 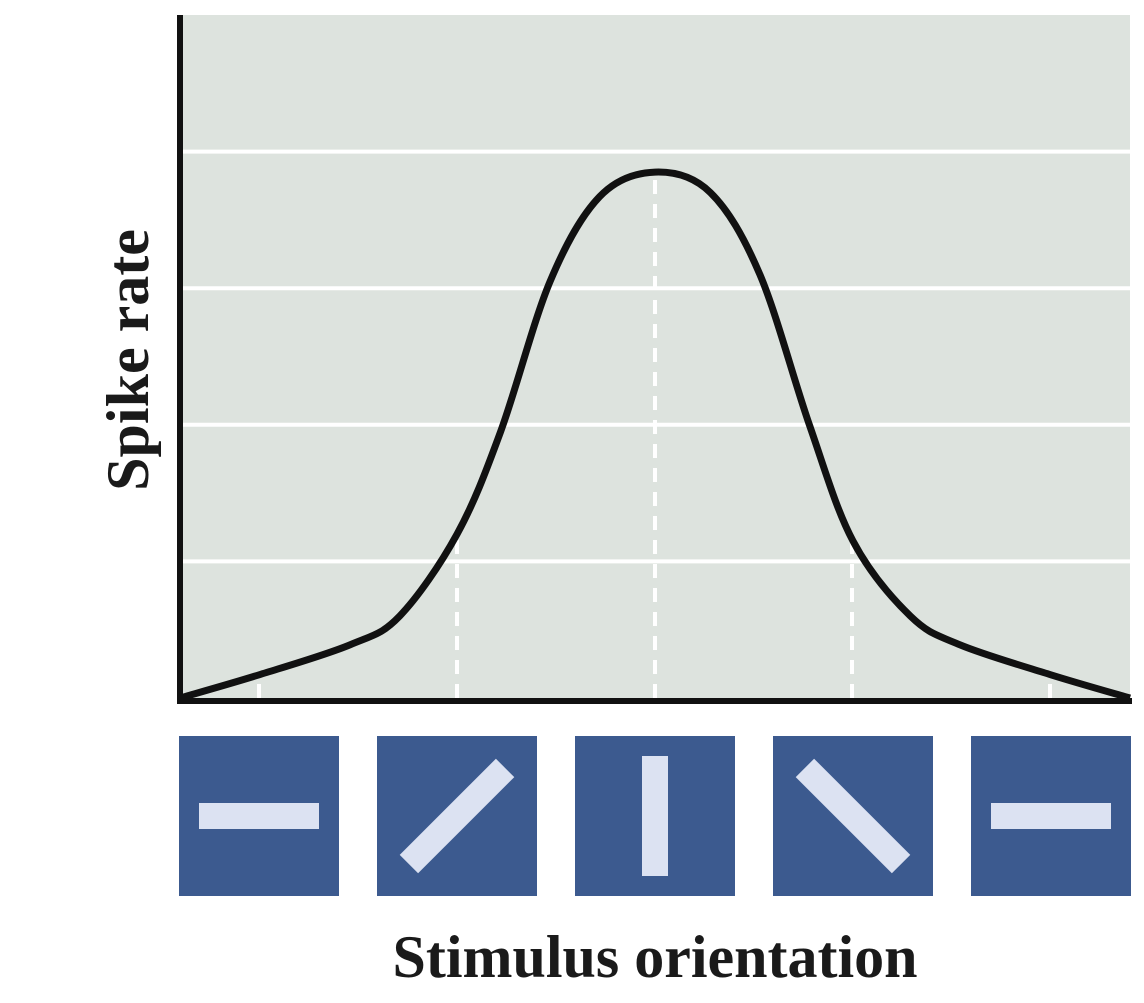 I want to click on x-axis-label: Stimulus orientation, so click(x=654, y=957).